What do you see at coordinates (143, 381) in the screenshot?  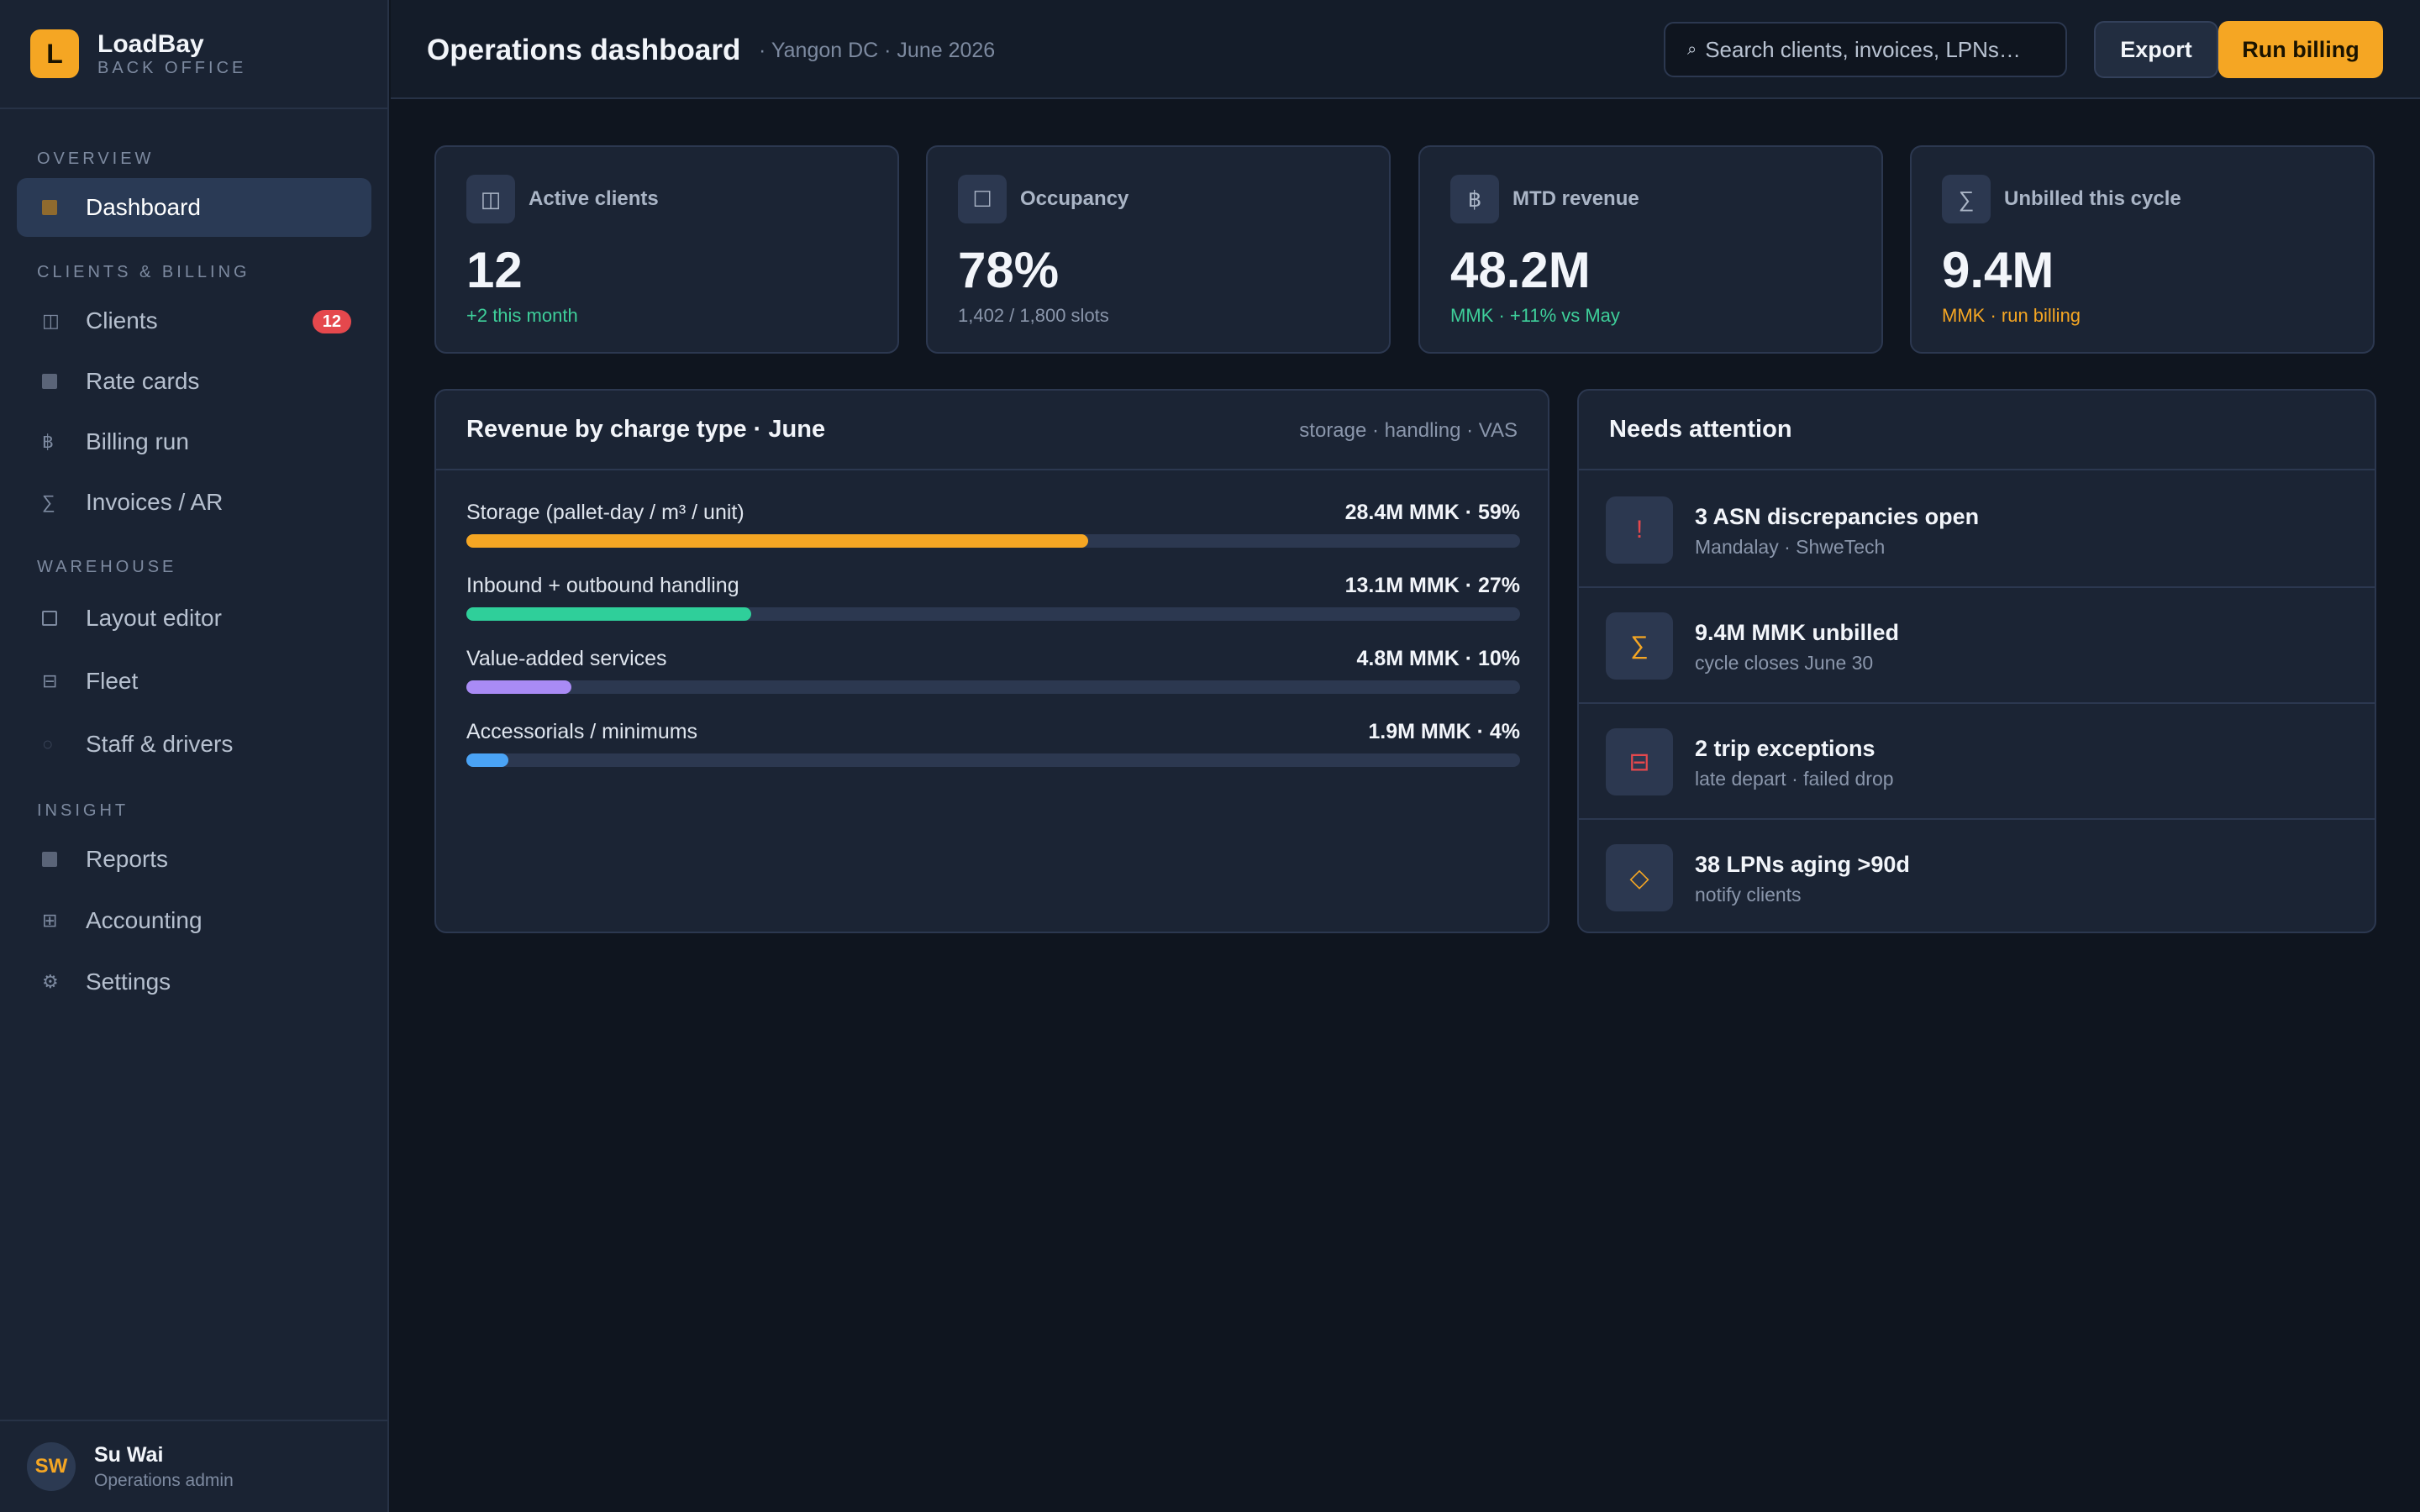 I see `sidebar-item-label: Rate cards` at bounding box center [143, 381].